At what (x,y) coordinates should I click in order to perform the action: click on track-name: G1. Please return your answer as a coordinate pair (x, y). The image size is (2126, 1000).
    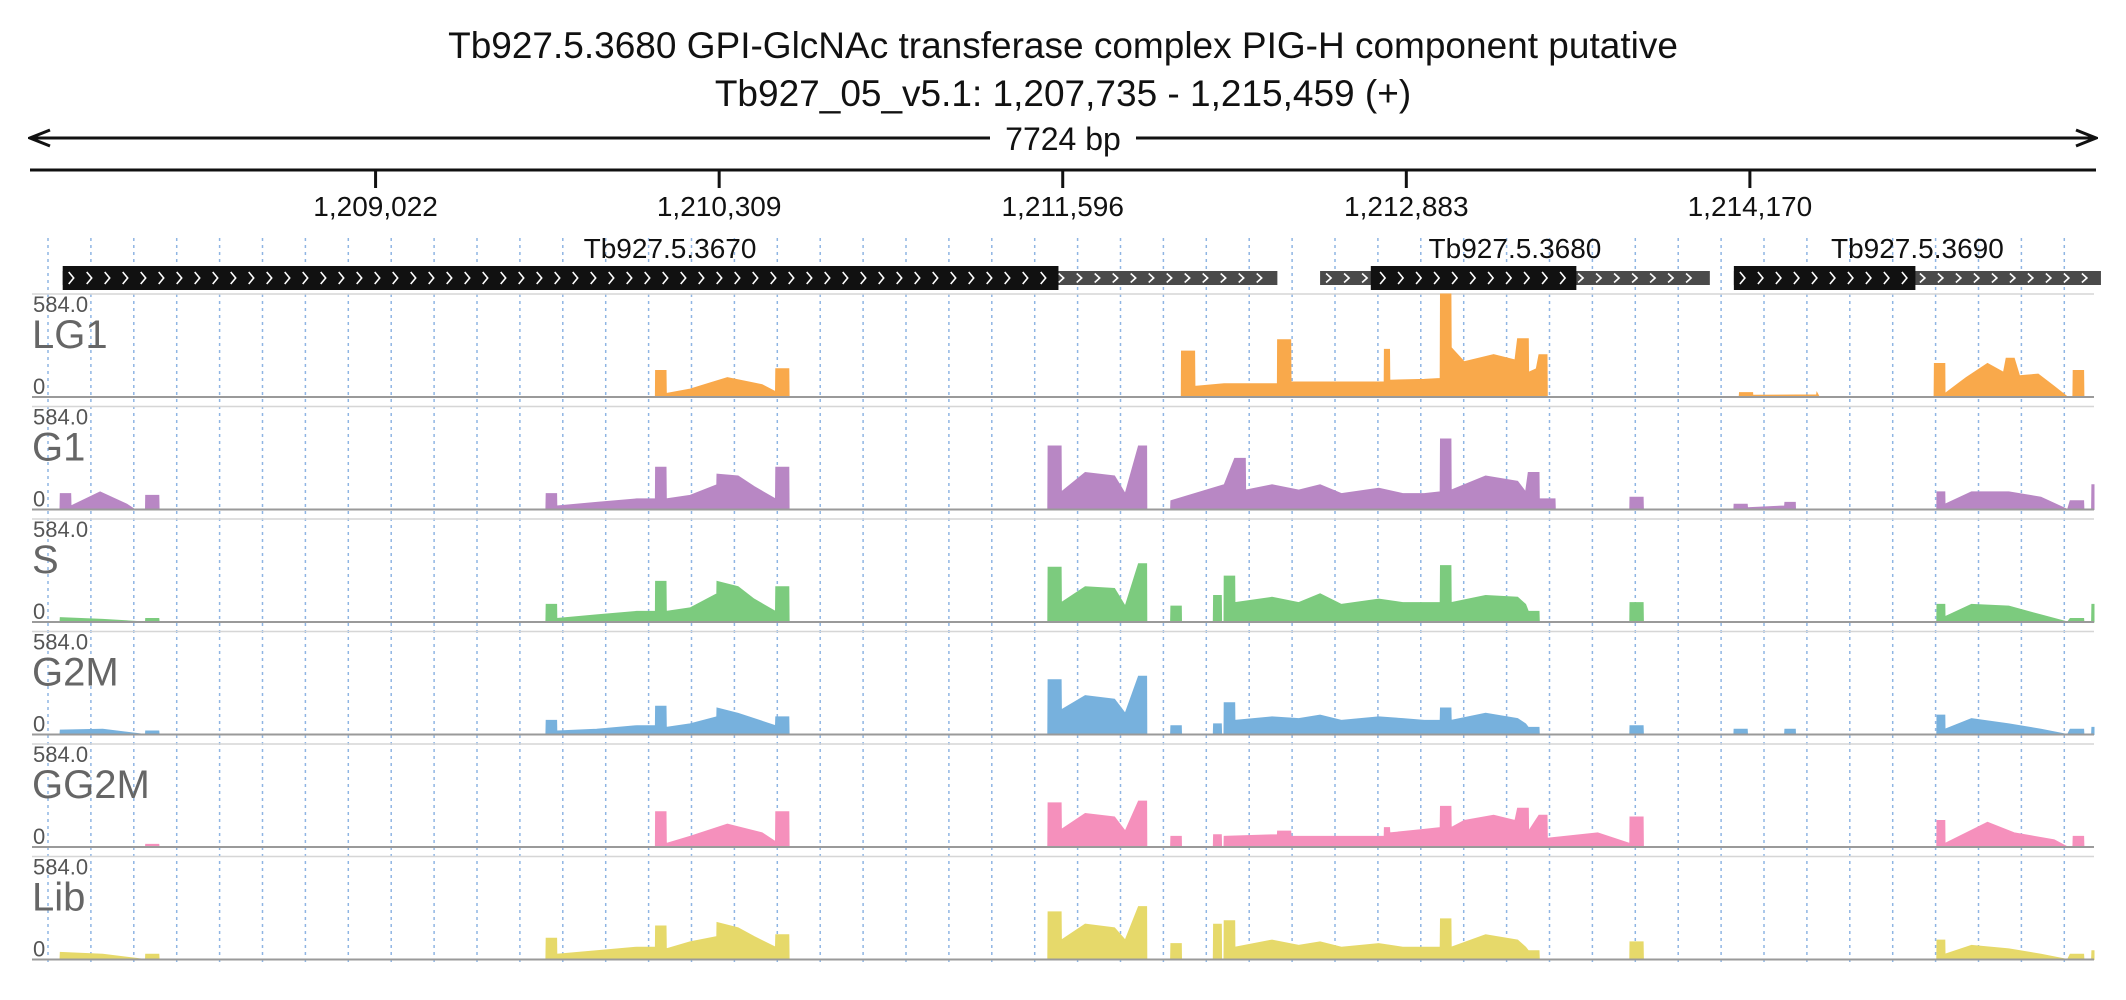
    Looking at the image, I should click on (58, 448).